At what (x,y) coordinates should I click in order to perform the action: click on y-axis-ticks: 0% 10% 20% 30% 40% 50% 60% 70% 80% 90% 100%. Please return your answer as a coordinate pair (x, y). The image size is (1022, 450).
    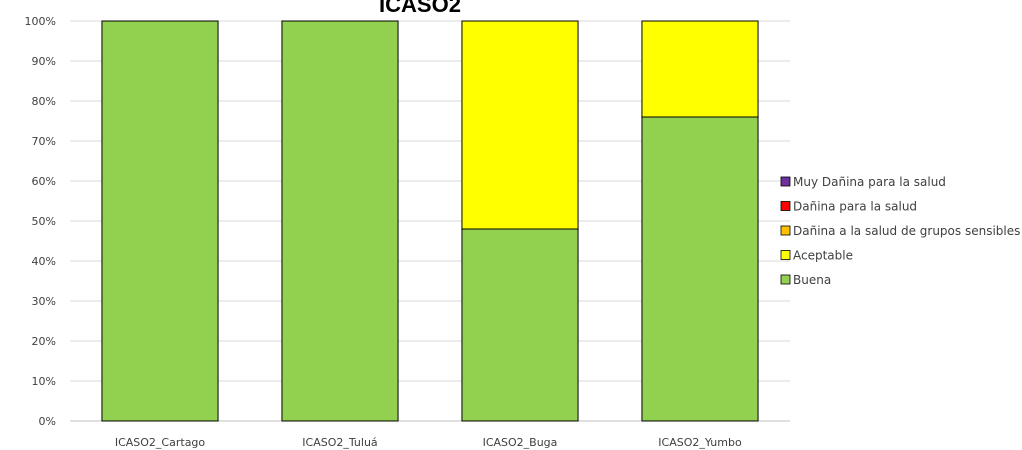
    Looking at the image, I should click on (40, 221).